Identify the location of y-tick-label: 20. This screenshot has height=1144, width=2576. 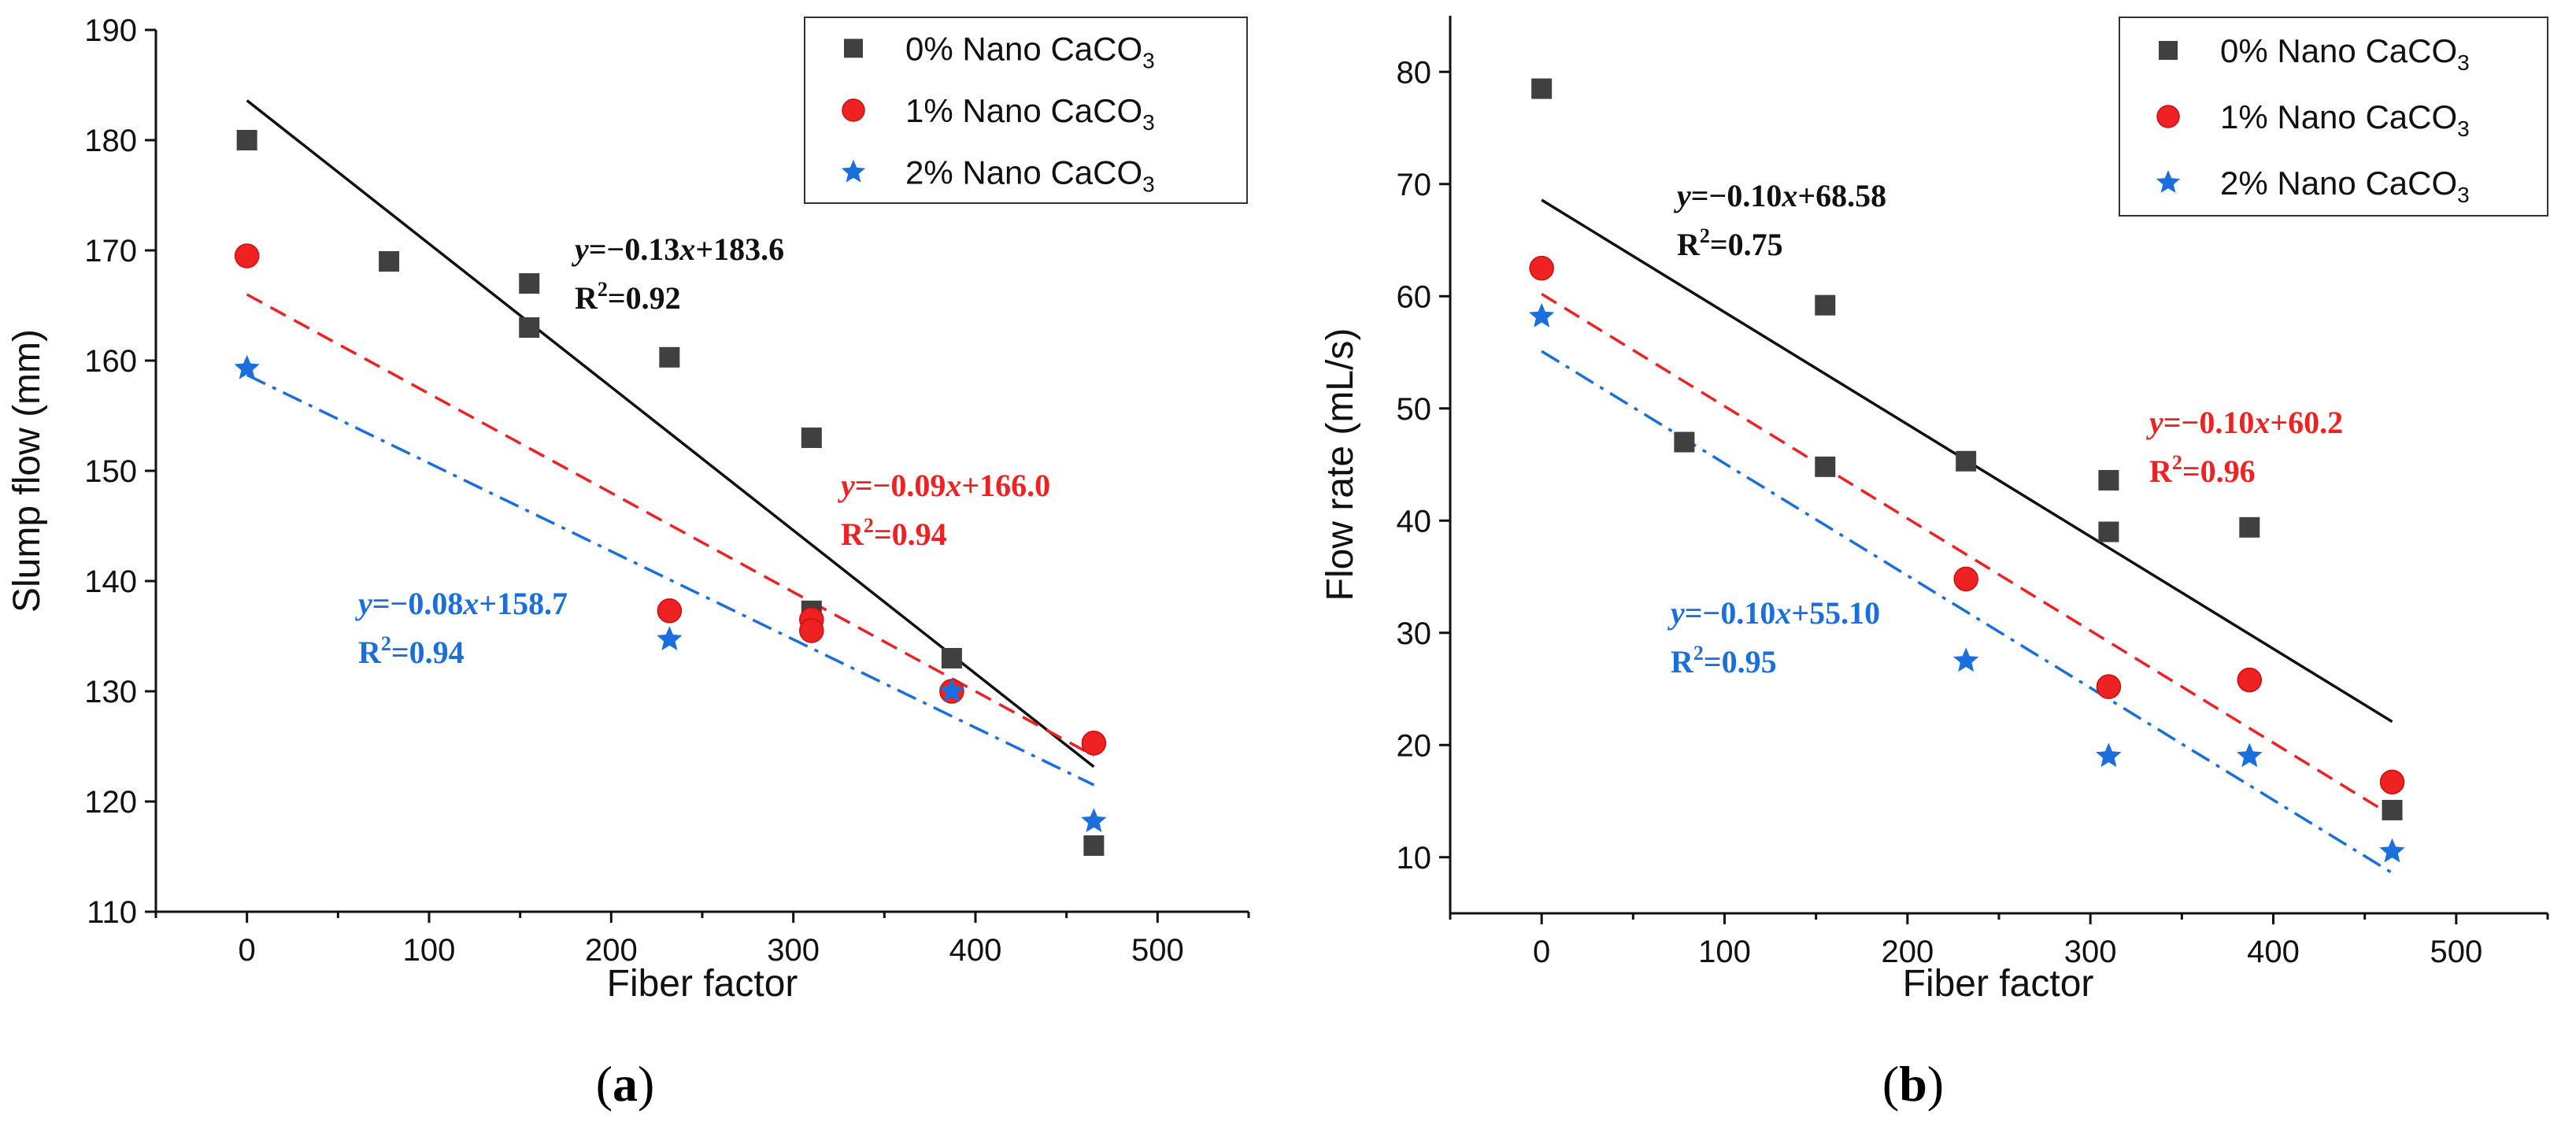
(1414, 746).